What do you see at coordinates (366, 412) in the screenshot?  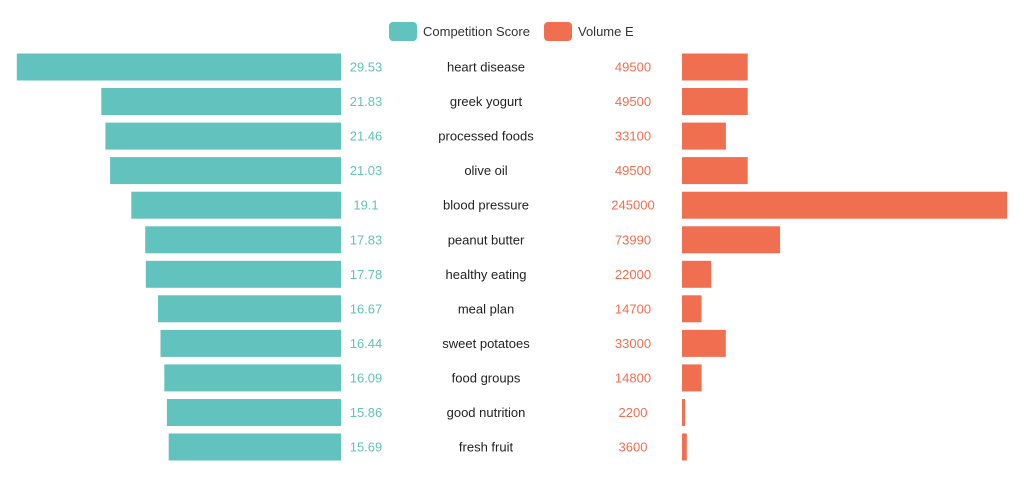 I see `competition-value-label: 15.86` at bounding box center [366, 412].